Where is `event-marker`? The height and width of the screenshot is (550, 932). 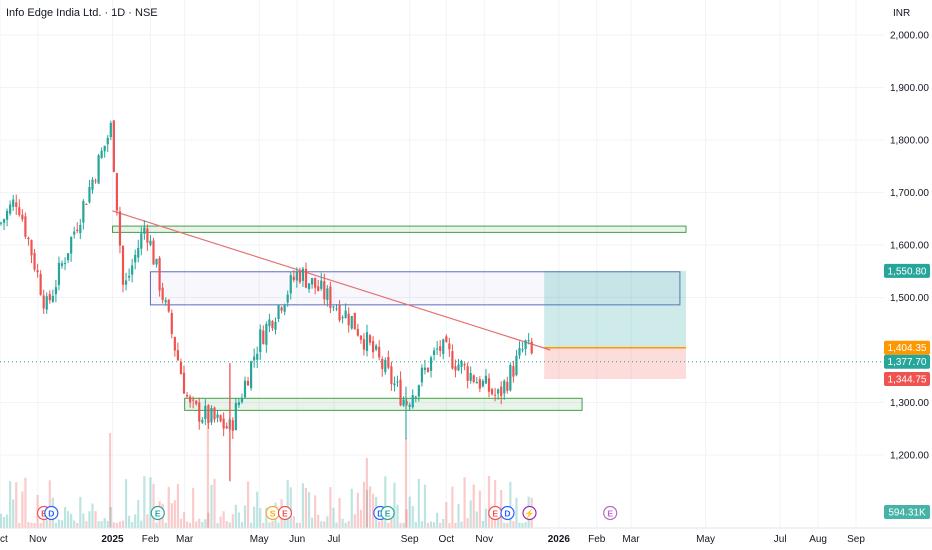
event-marker is located at coordinates (387, 513).